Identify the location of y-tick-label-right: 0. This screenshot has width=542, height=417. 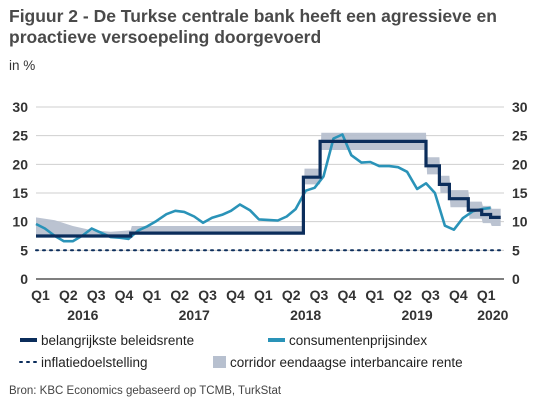
(516, 279).